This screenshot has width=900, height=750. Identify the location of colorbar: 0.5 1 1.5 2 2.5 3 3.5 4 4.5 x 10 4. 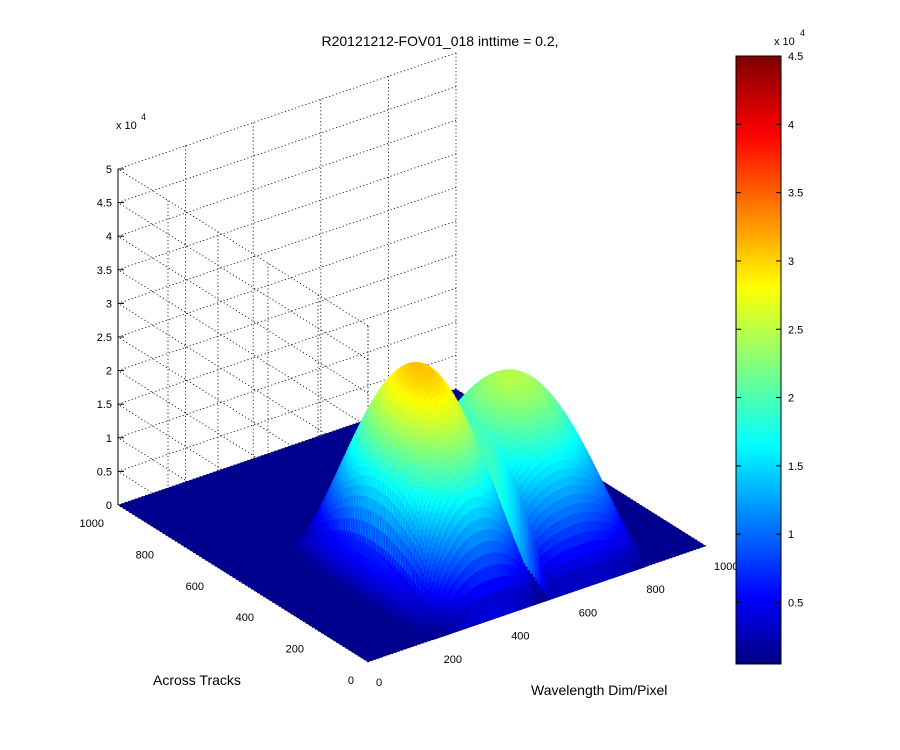
(770, 346).